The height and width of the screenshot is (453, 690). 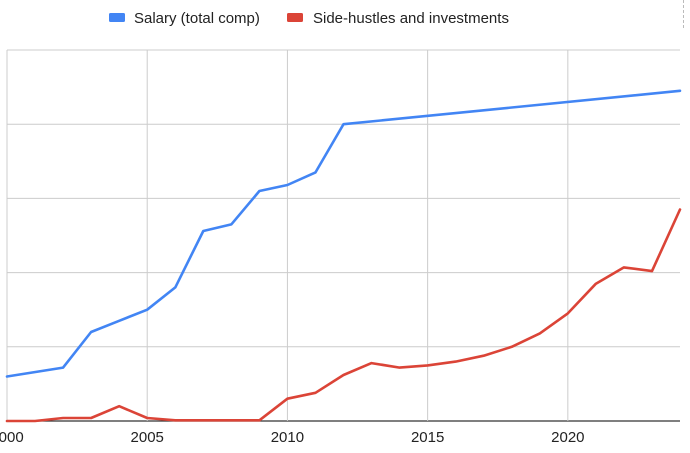 I want to click on x-axis: 2000 2005 2010 2015 2020, so click(x=292, y=437).